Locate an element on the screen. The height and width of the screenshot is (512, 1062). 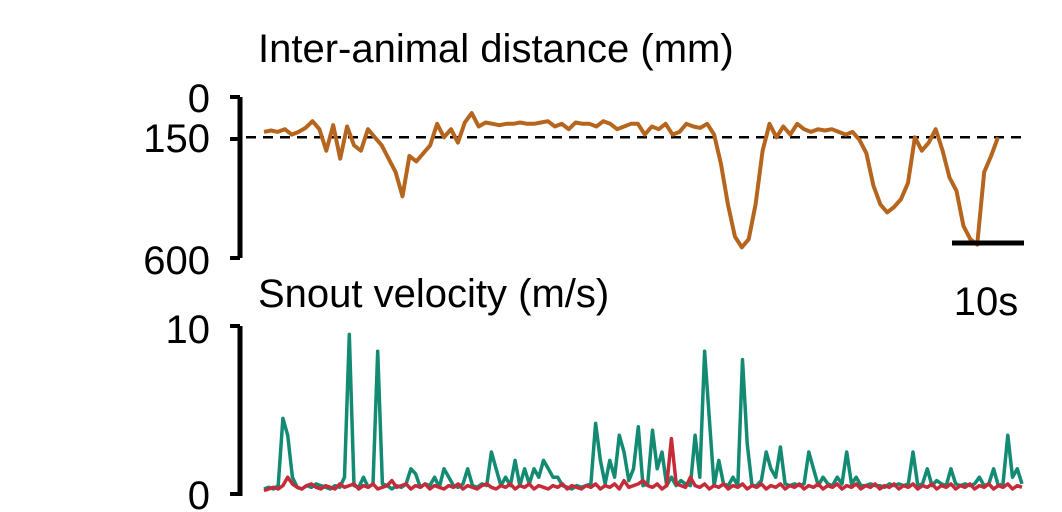
distance-y-tick-label-150: 150 is located at coordinates (176, 139).